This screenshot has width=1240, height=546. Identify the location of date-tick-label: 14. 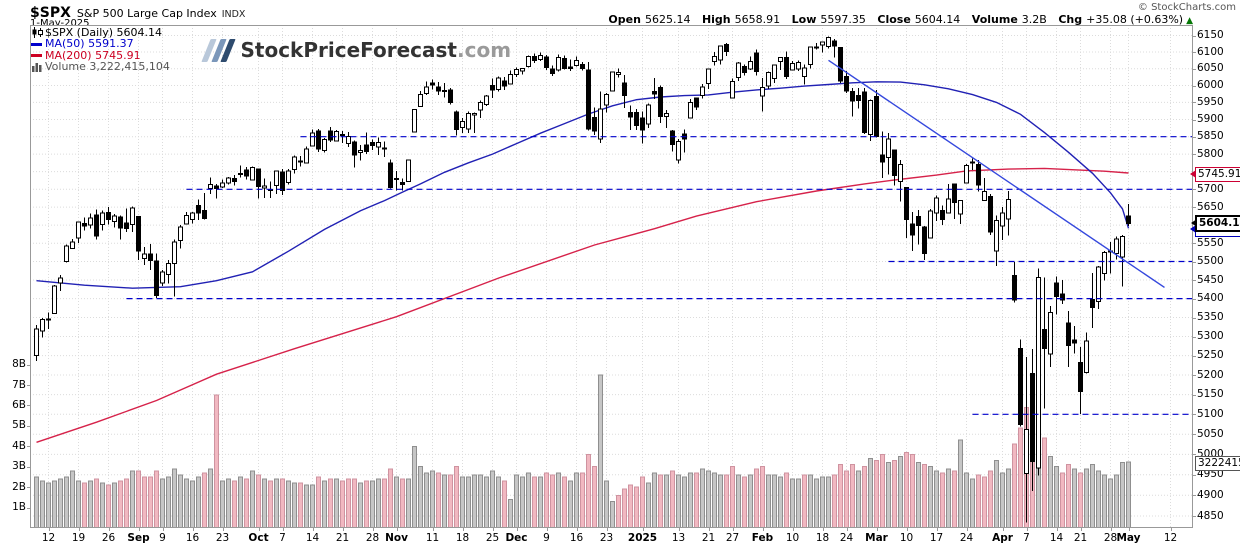
(1056, 538).